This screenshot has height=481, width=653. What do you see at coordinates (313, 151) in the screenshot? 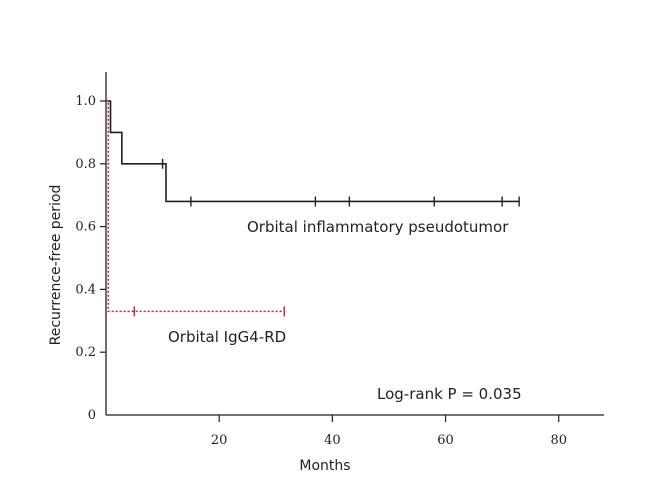
I see `series-line-pseudotumor` at bounding box center [313, 151].